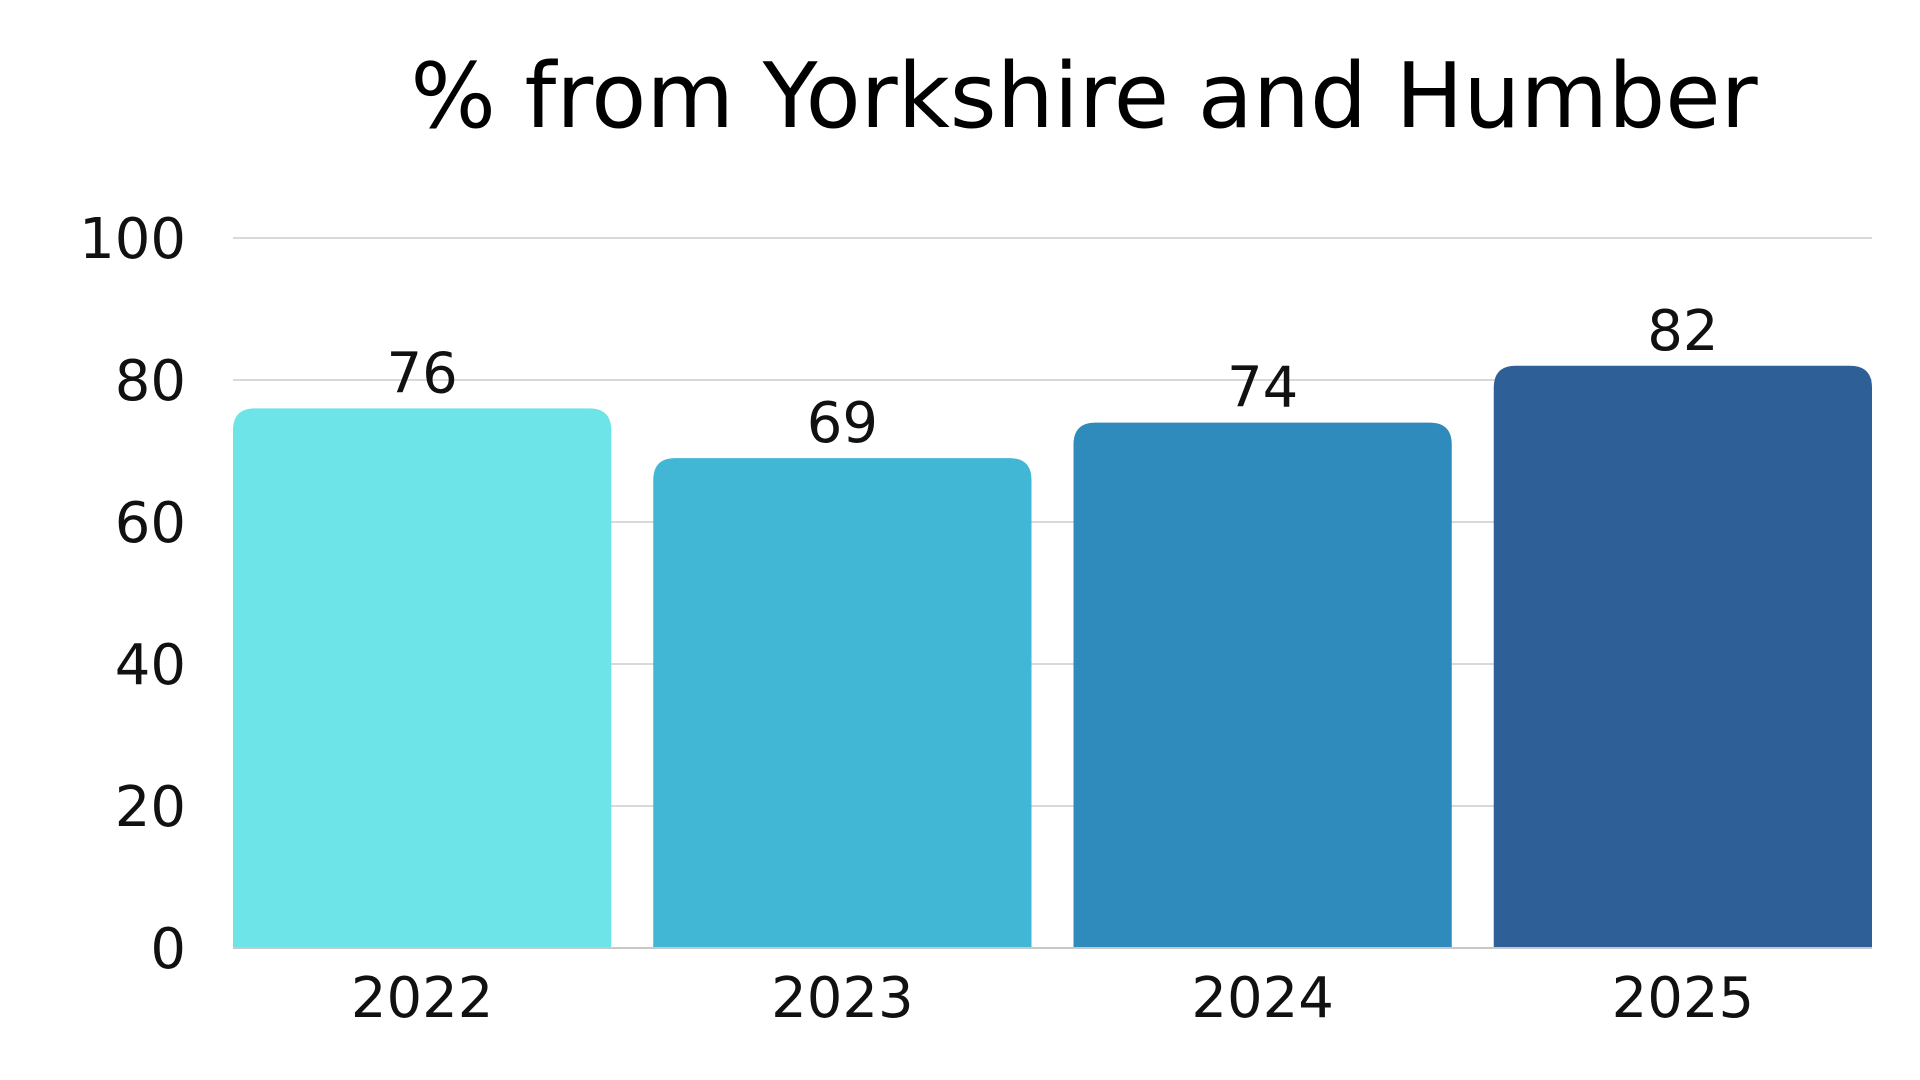  I want to click on y-tick-label: 20, so click(150, 807).